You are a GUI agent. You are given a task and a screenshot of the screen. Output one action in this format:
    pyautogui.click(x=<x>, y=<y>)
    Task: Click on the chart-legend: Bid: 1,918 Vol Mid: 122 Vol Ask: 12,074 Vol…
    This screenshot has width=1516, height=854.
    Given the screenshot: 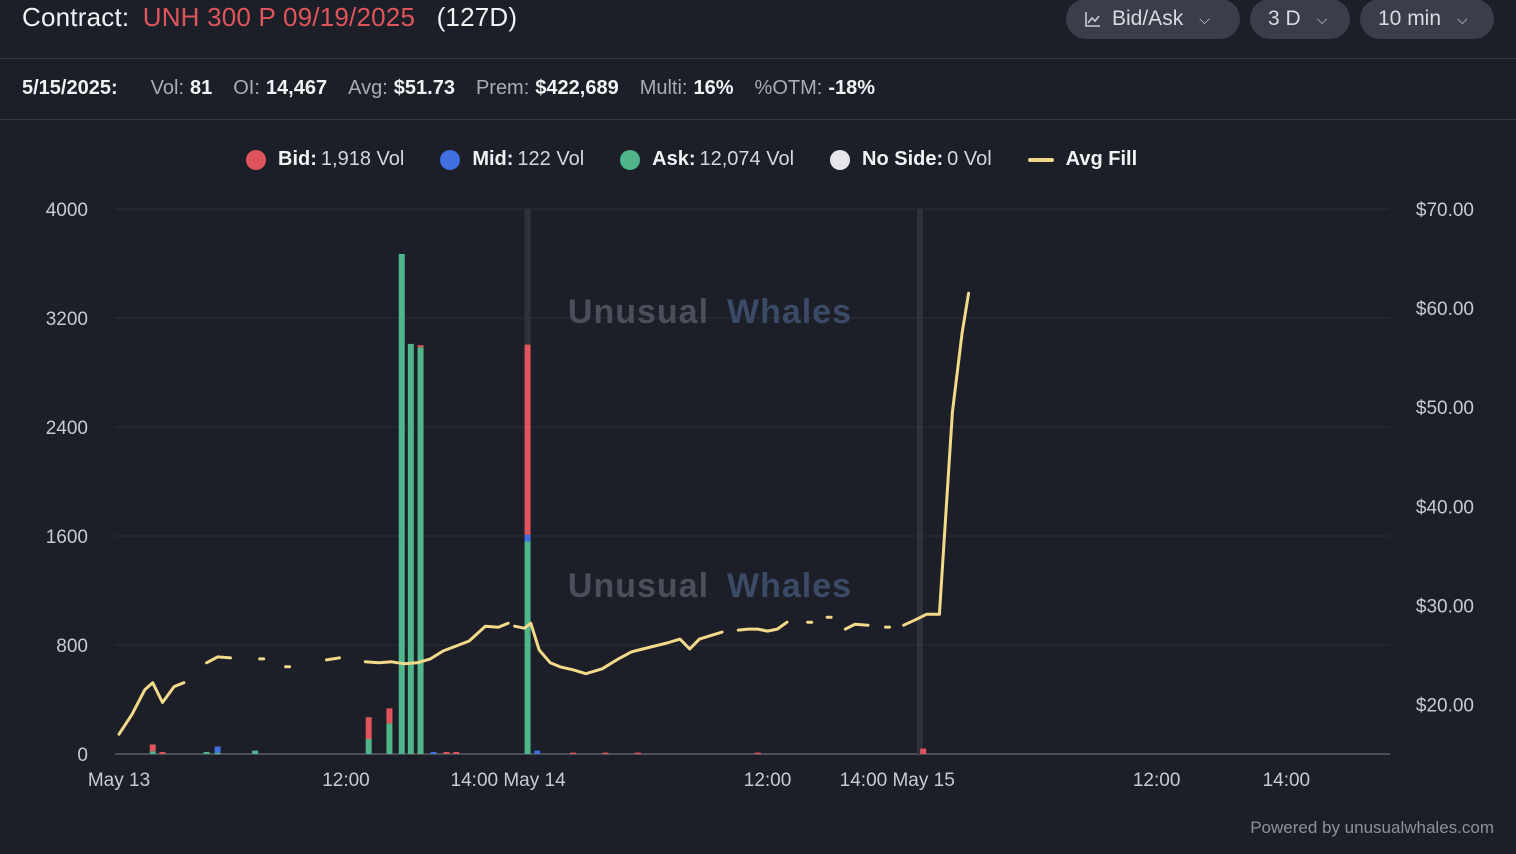 What is the action you would take?
    pyautogui.click(x=691, y=159)
    